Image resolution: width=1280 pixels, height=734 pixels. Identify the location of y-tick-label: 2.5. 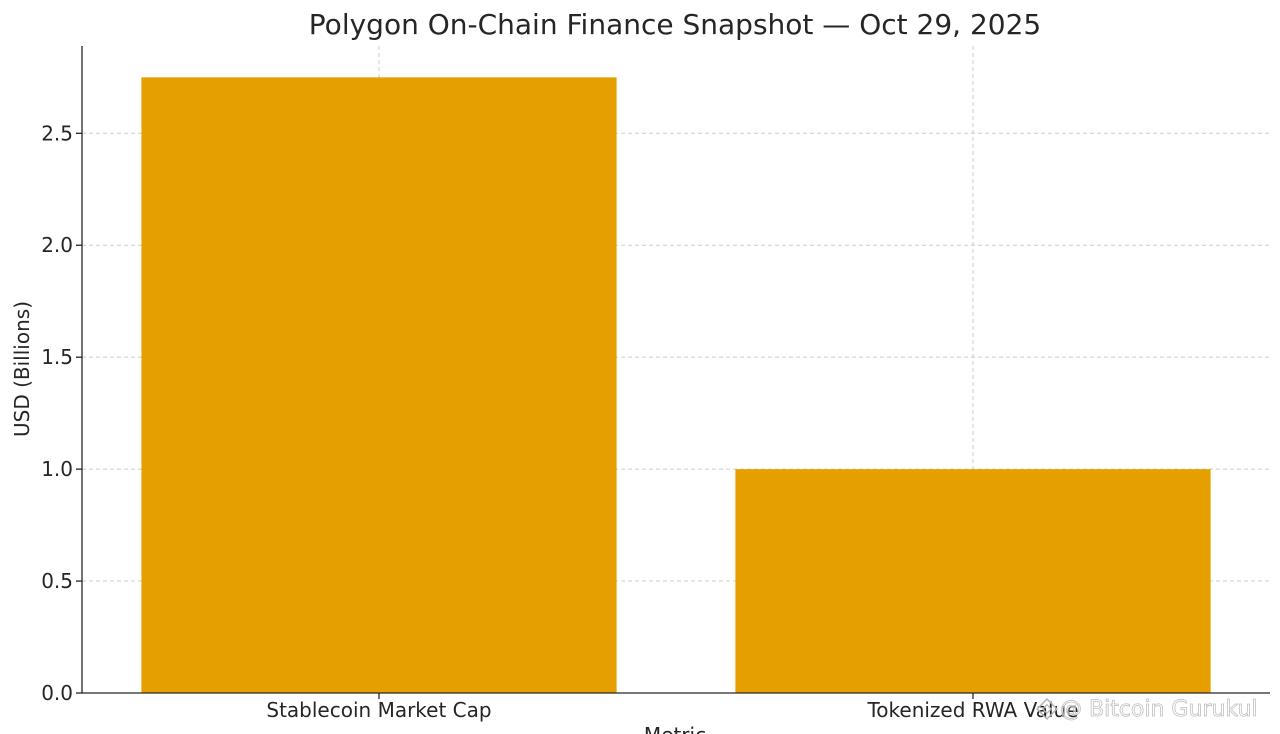
(57, 133).